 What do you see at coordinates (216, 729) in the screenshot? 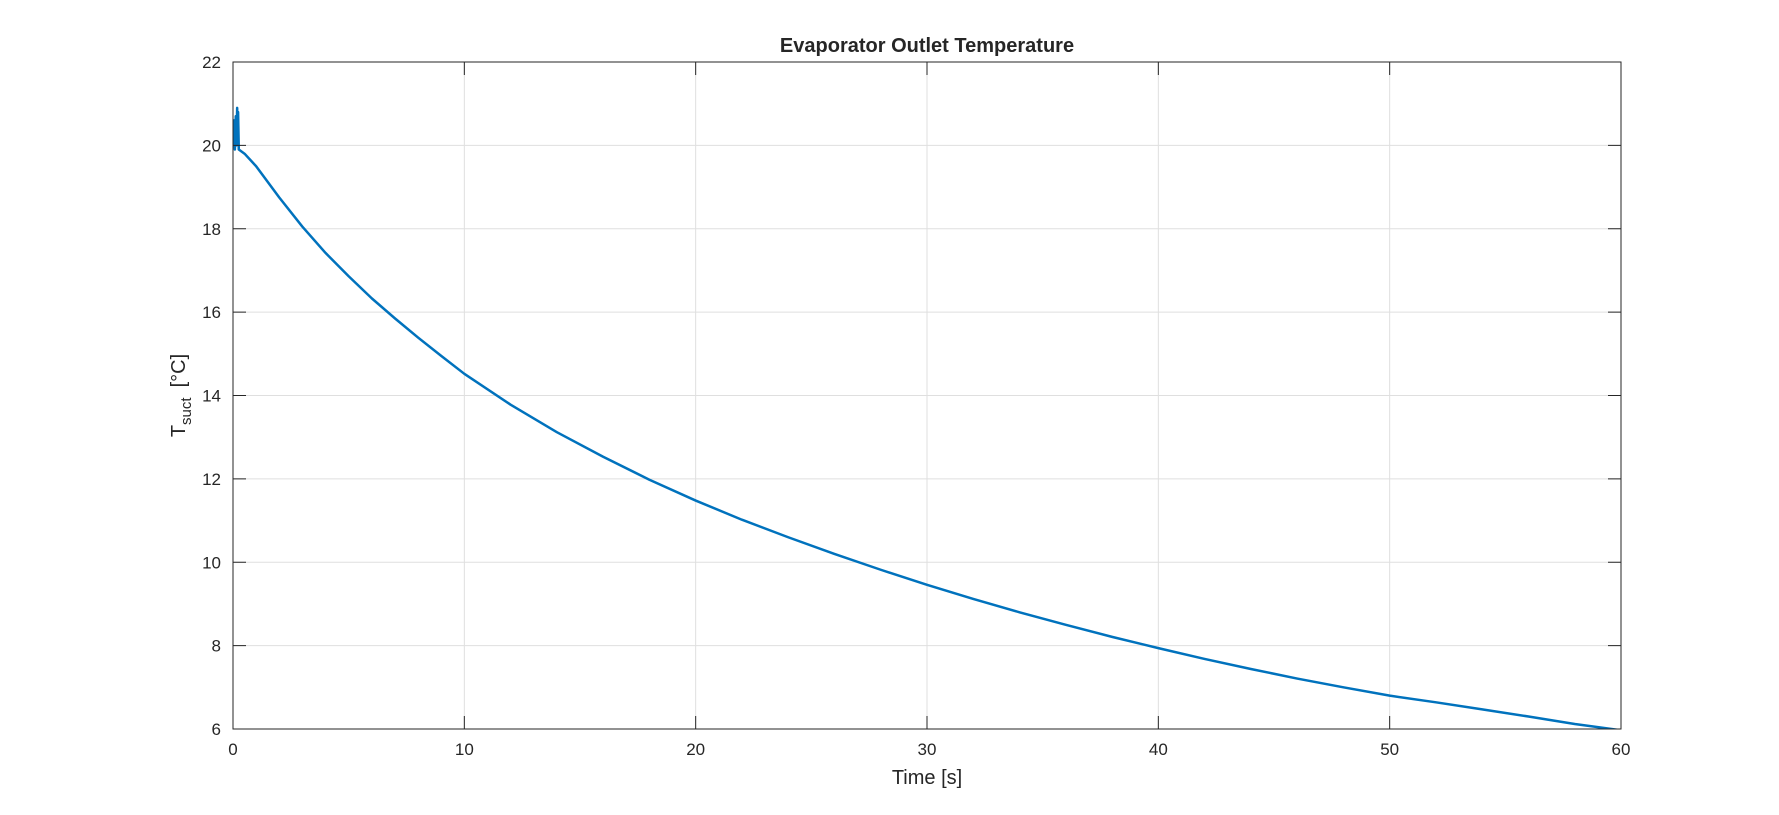
I see `y-tick-label: 6` at bounding box center [216, 729].